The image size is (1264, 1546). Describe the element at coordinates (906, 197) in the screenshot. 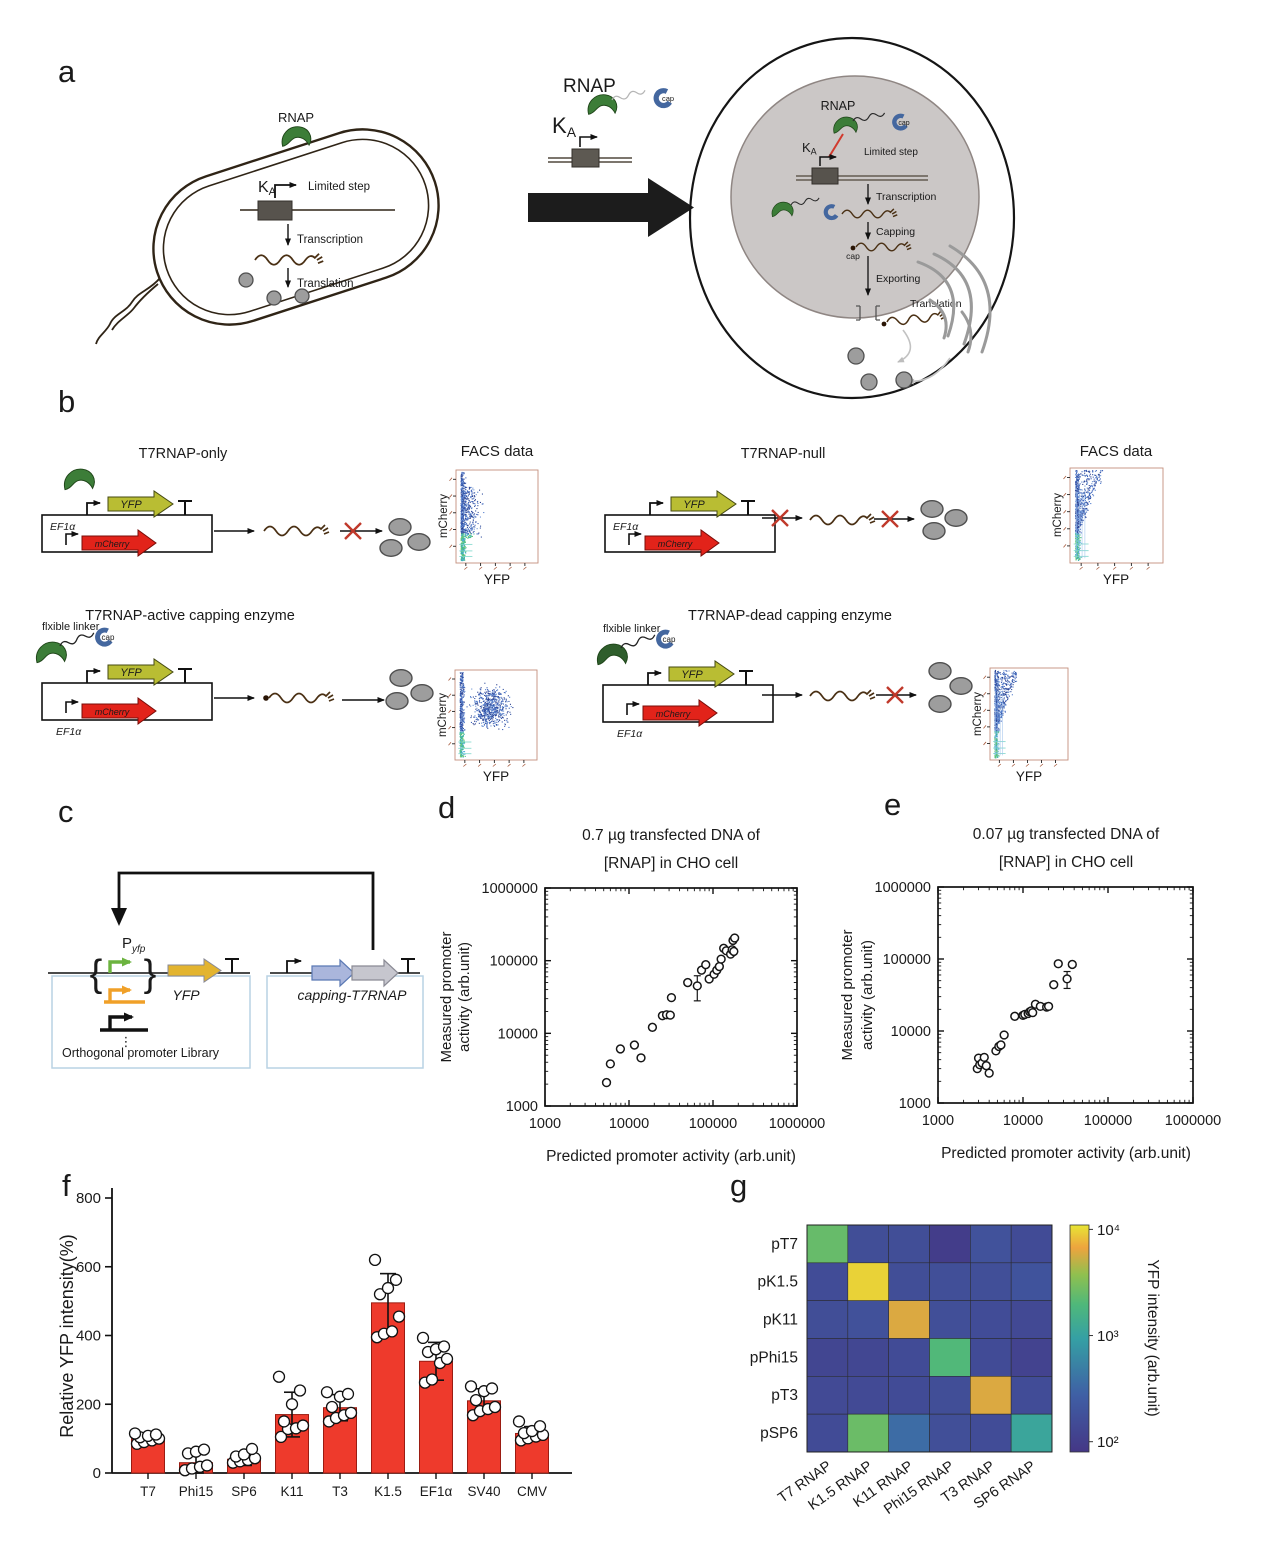

I see `transcription-label: Transcription` at that location.